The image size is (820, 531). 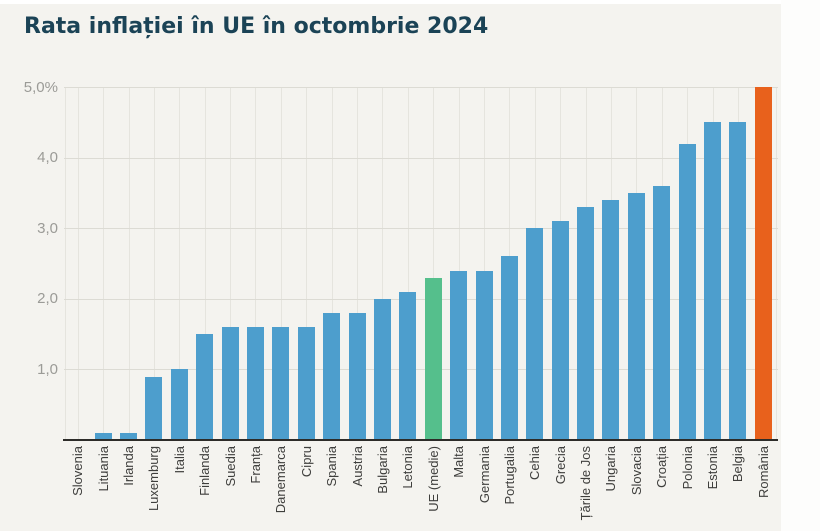 I want to click on bar-finlanda, so click(x=205, y=387).